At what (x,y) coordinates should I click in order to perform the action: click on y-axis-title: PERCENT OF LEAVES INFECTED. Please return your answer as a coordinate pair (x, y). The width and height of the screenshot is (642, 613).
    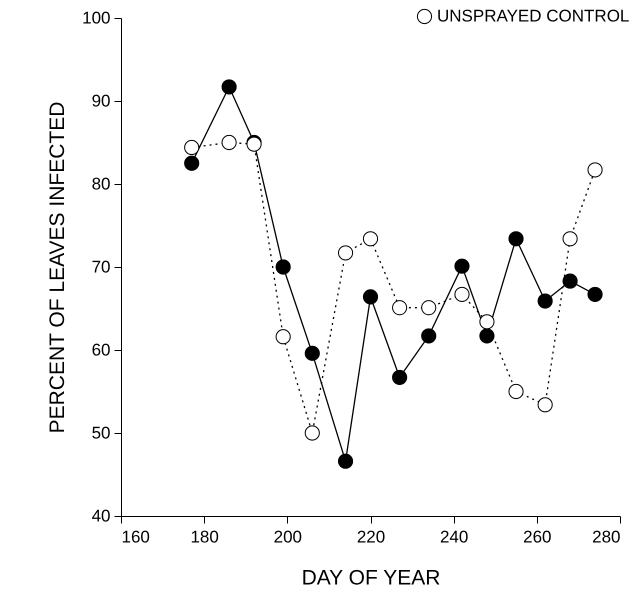
    Looking at the image, I should click on (58, 268).